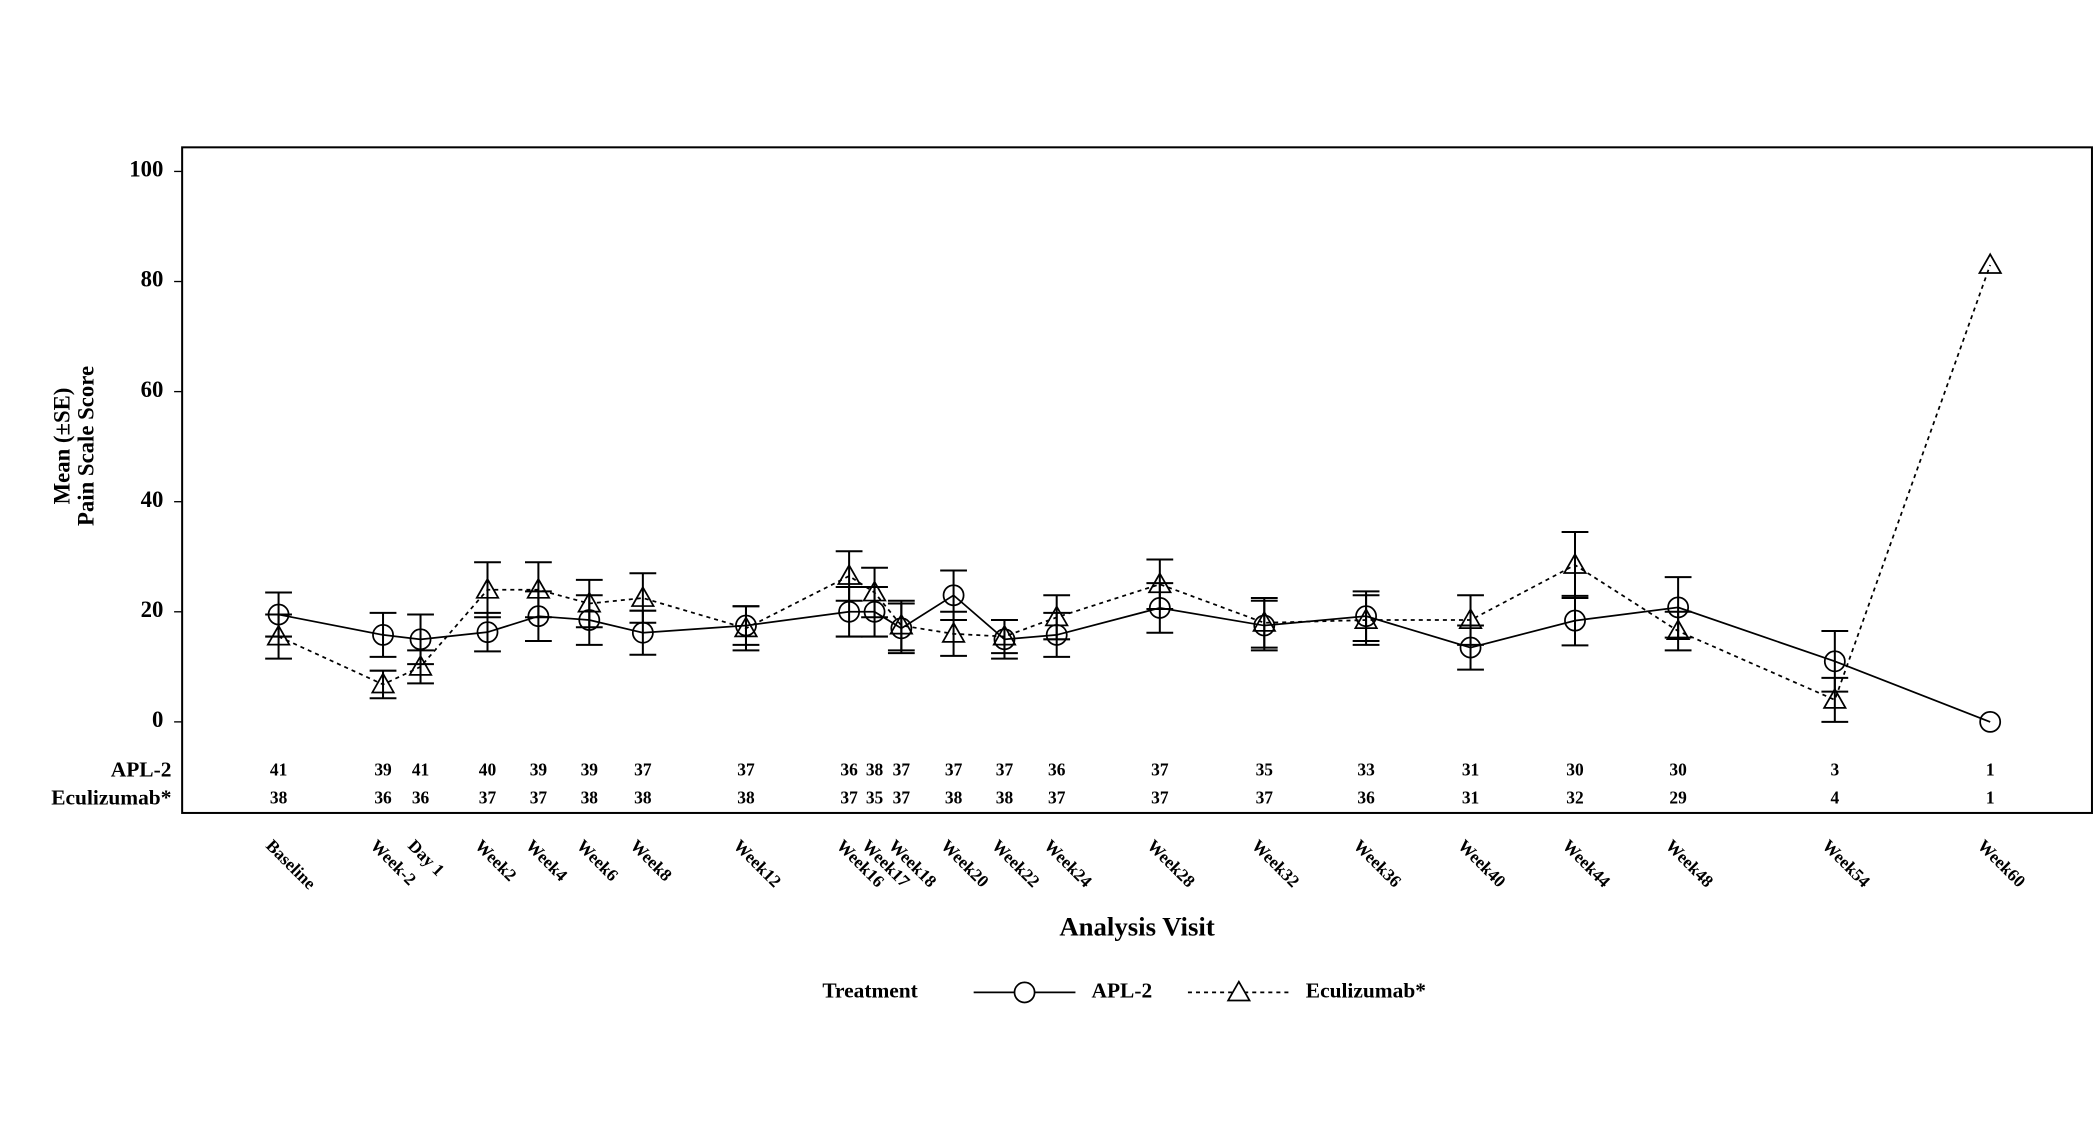 The image size is (2100, 1123). Describe the element at coordinates (2002, 863) in the screenshot. I see `x-tick-label: Week60` at that location.